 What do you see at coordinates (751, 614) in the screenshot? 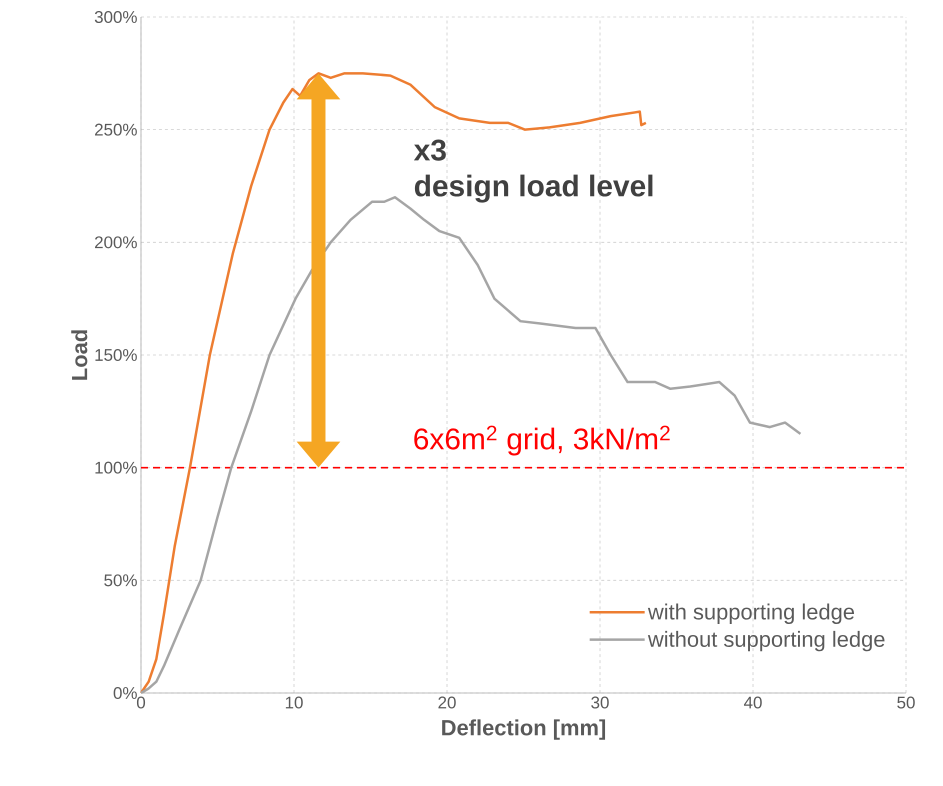
I see `legend-label: with supporting ledge` at bounding box center [751, 614].